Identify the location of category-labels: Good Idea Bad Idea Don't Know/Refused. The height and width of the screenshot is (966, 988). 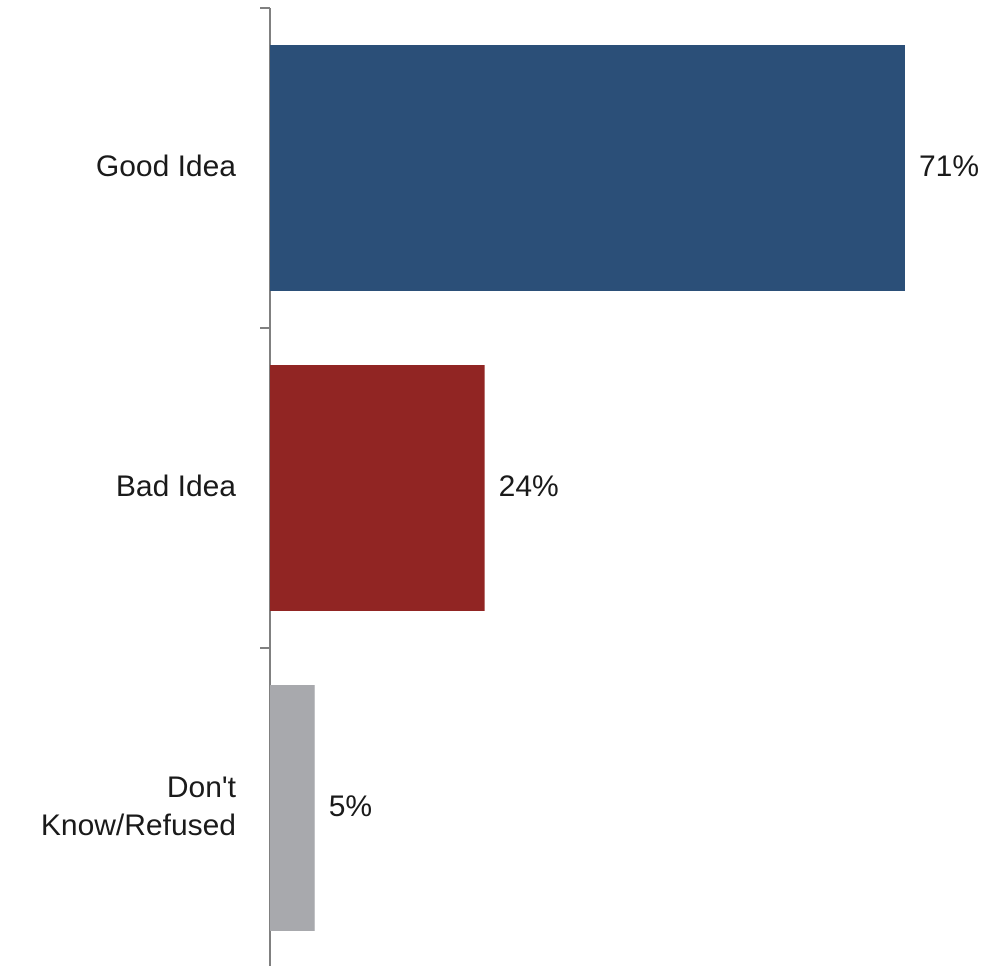
(139, 496).